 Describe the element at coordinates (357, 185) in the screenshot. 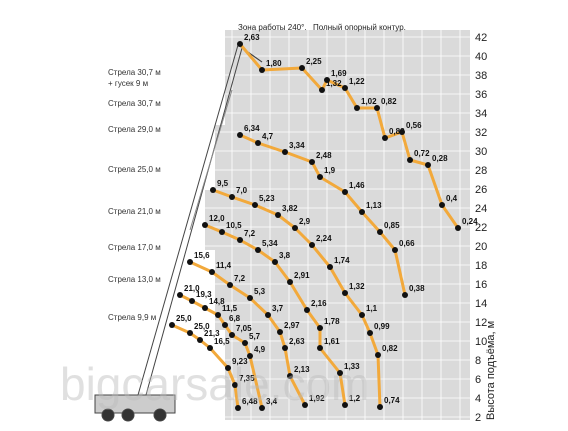

I see `load-label: 1,46` at that location.